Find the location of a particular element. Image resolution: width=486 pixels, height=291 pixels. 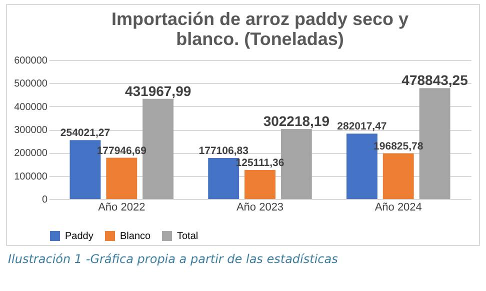

data-label: 177106,83 is located at coordinates (223, 150).